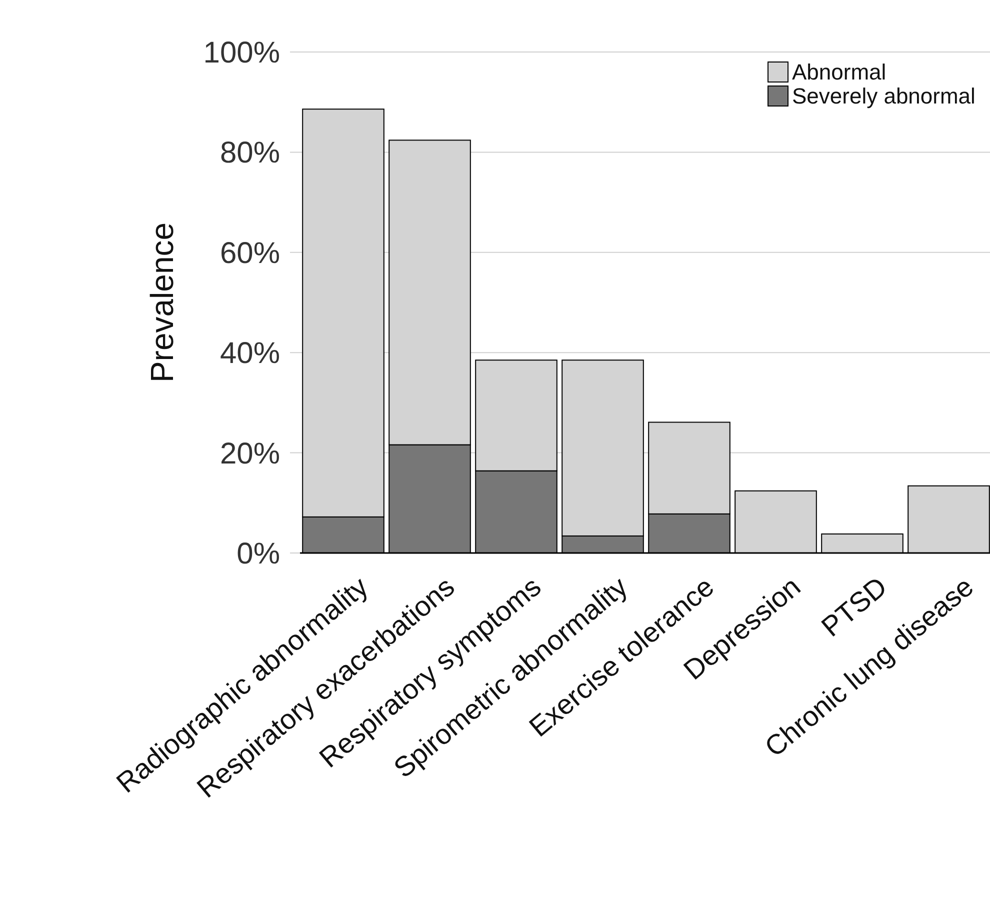 The image size is (990, 901). Describe the element at coordinates (258, 554) in the screenshot. I see `y-tick-label: 0%` at that location.